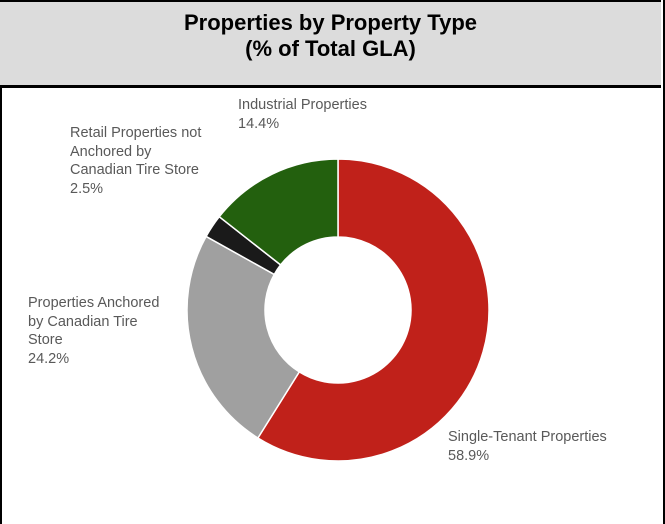 The image size is (665, 524). Describe the element at coordinates (527, 446) in the screenshot. I see `label-single-tenant: Single-Tenant Properties 58.9%` at that location.